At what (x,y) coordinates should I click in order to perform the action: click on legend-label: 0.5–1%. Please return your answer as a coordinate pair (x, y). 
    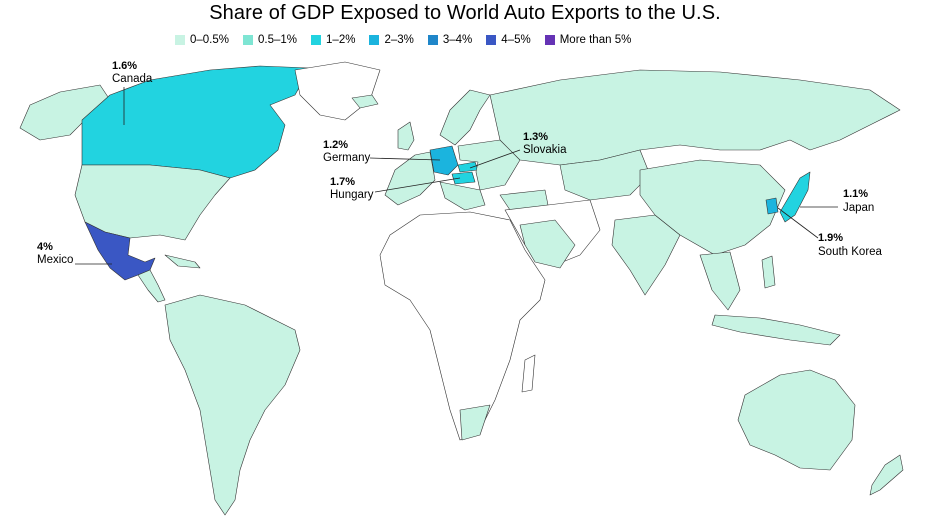
    Looking at the image, I should click on (278, 40).